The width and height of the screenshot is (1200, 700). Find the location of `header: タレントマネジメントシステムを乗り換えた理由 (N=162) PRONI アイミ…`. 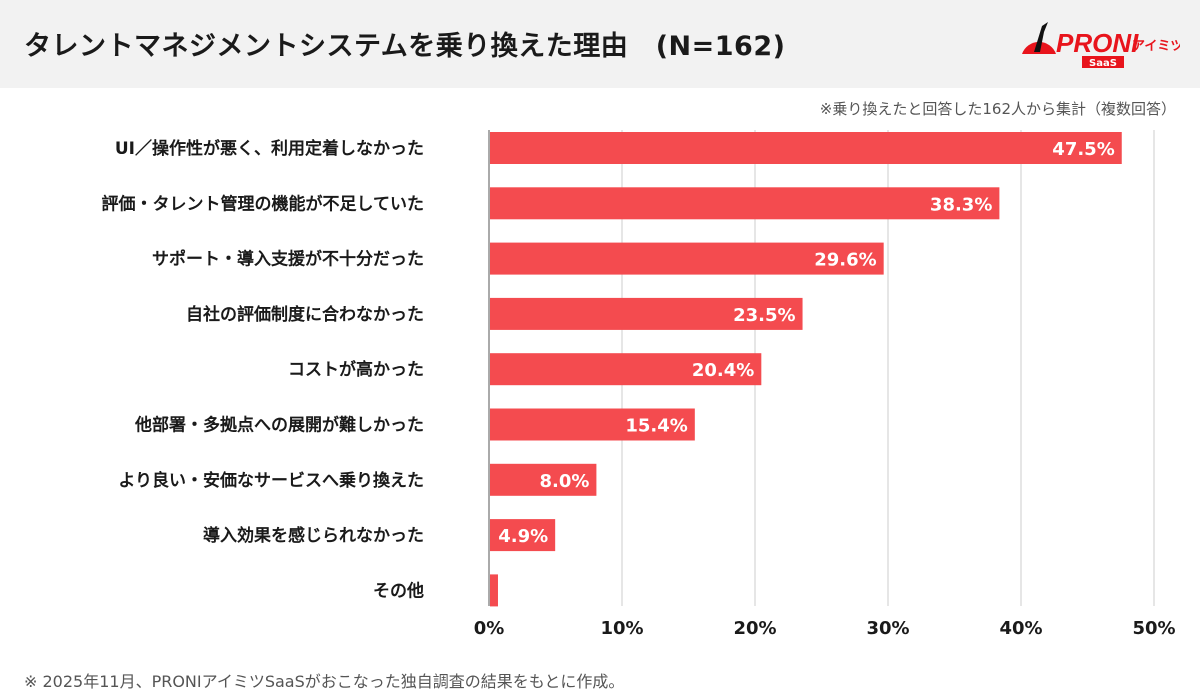

header: タレントマネジメントシステムを乗り換えた理由 (N=162) PRONI アイミ… is located at coordinates (600, 44).